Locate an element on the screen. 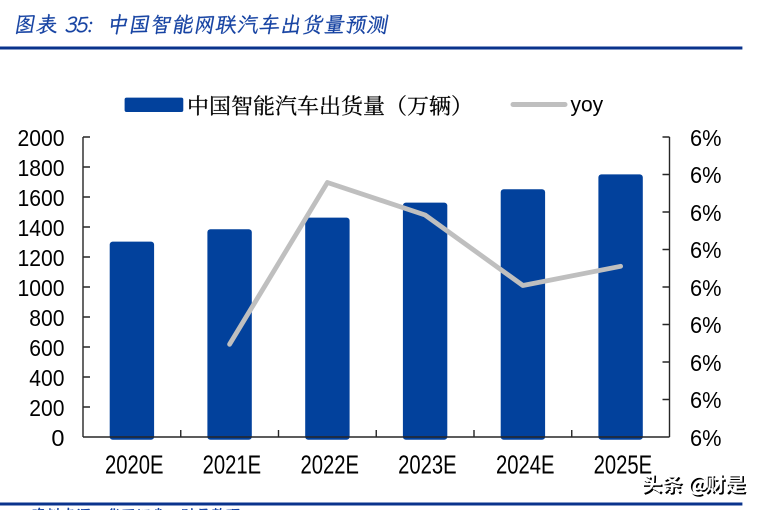 The height and width of the screenshot is (510, 759). svg-text: 400 is located at coordinates (46, 378).